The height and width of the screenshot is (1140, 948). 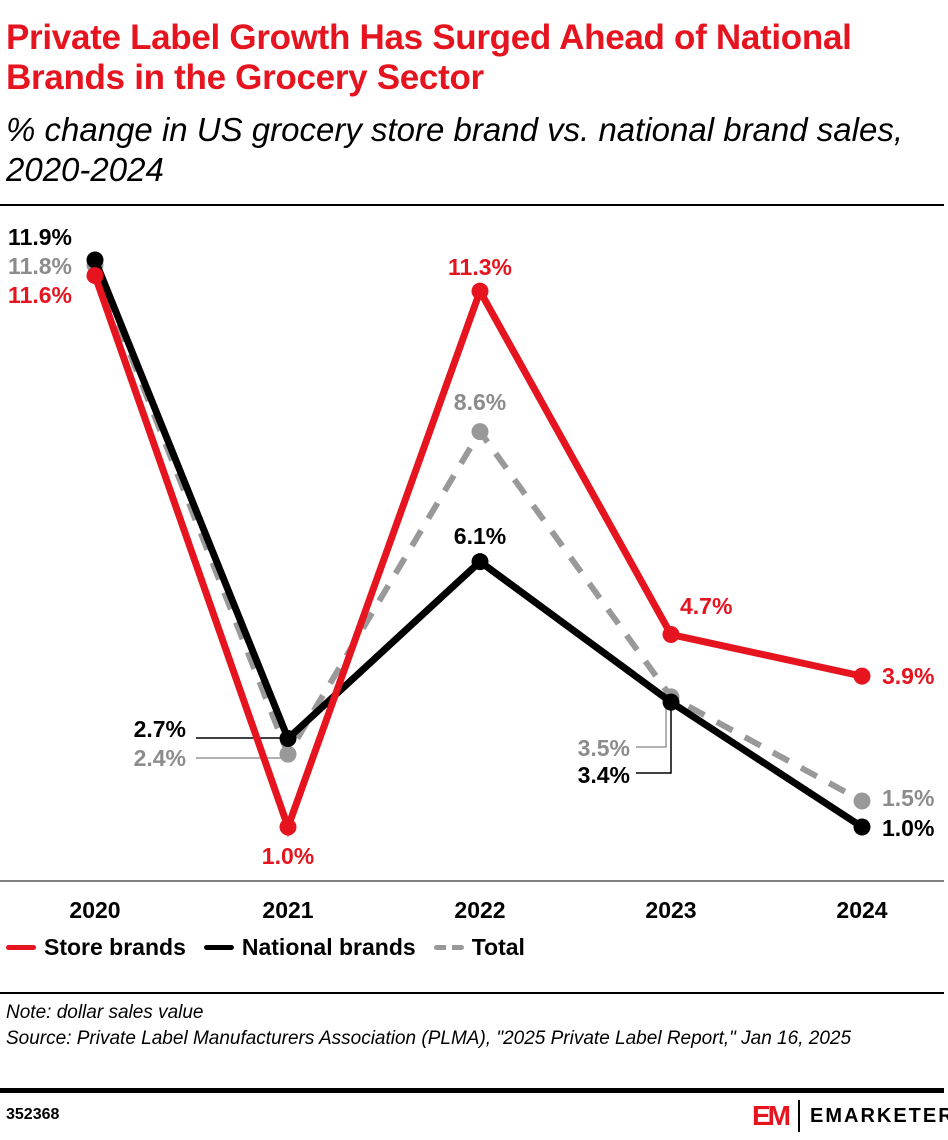 I want to click on logo-mark: EM, so click(x=771, y=1115).